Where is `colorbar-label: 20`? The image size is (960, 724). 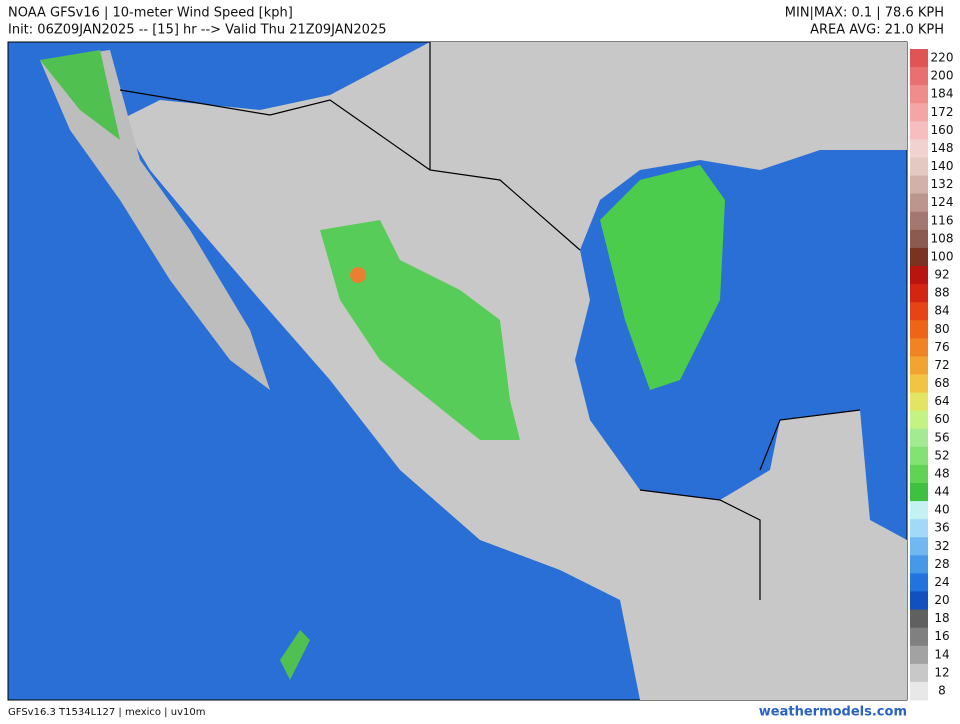
colorbar-label: 20 is located at coordinates (941, 600).